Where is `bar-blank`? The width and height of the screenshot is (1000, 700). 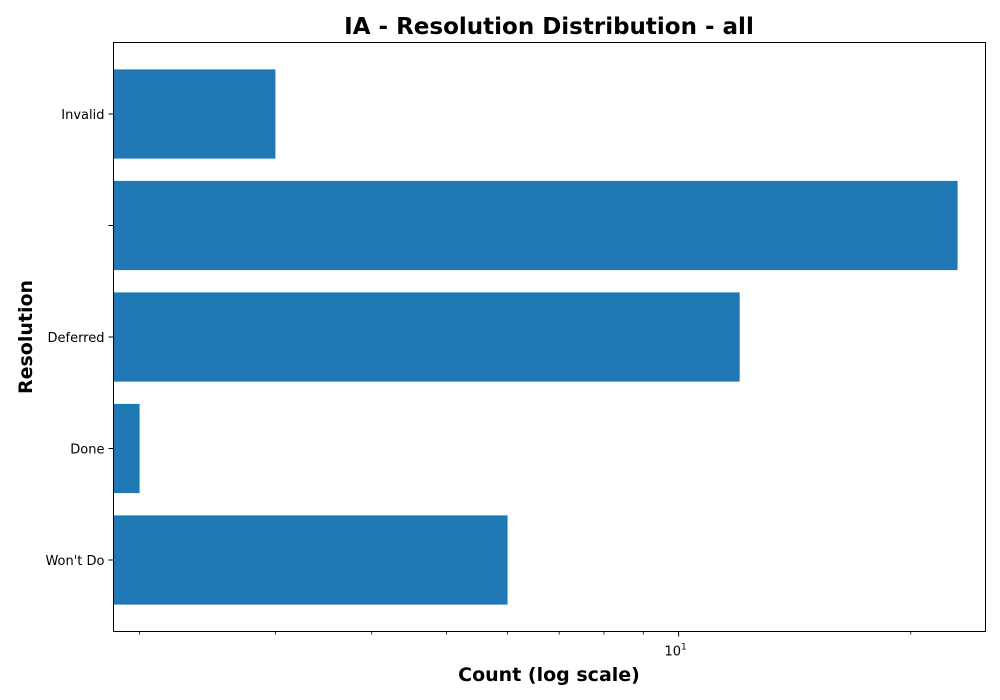 bar-blank is located at coordinates (535, 225).